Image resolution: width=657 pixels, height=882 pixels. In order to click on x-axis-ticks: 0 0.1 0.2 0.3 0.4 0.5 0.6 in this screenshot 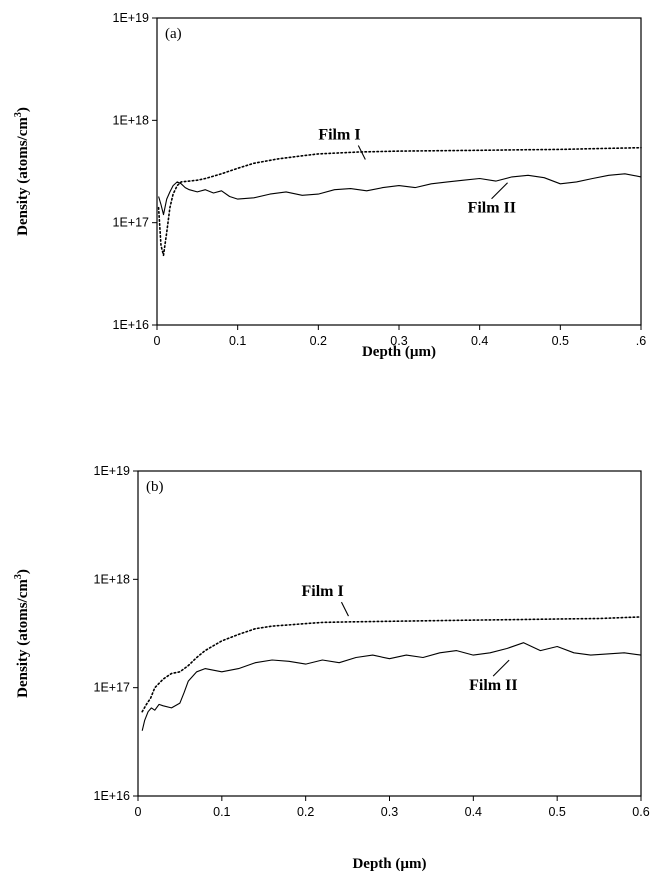, I will do `click(392, 807)`.